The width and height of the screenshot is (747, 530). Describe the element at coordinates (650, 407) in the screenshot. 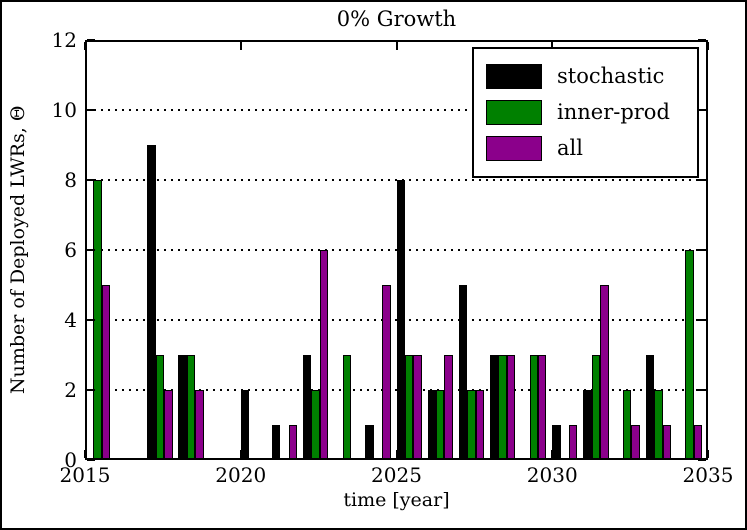

I see `bar-stochastic-2033` at that location.